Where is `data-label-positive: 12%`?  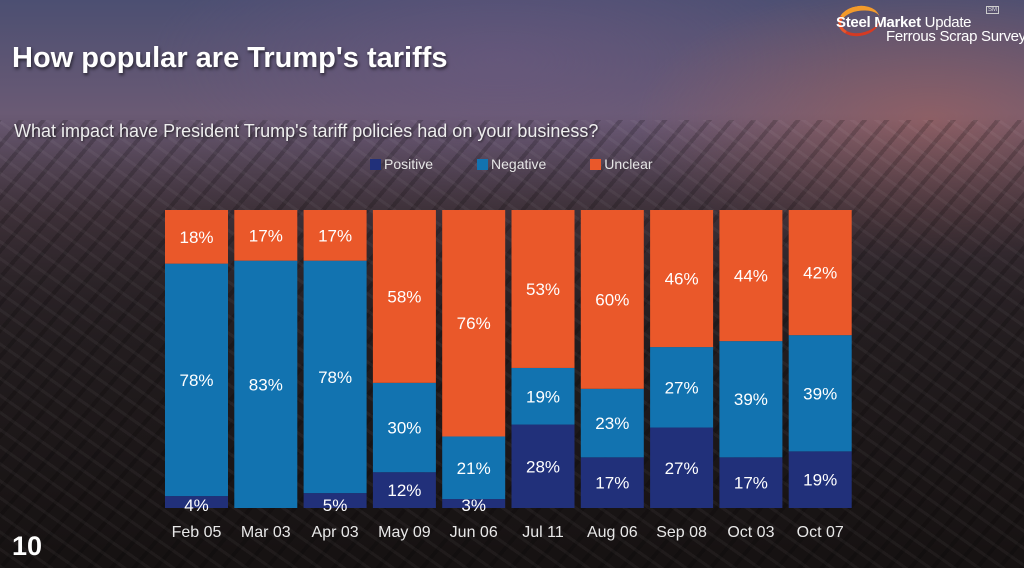 data-label-positive: 12% is located at coordinates (404, 490).